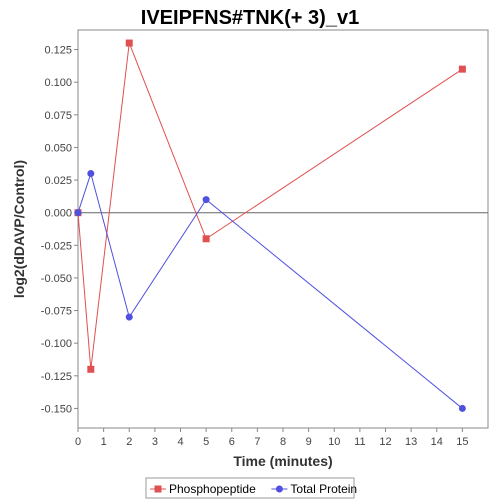 This screenshot has height=500, width=500. I want to click on y-tick-label: 0.000, so click(58, 214).